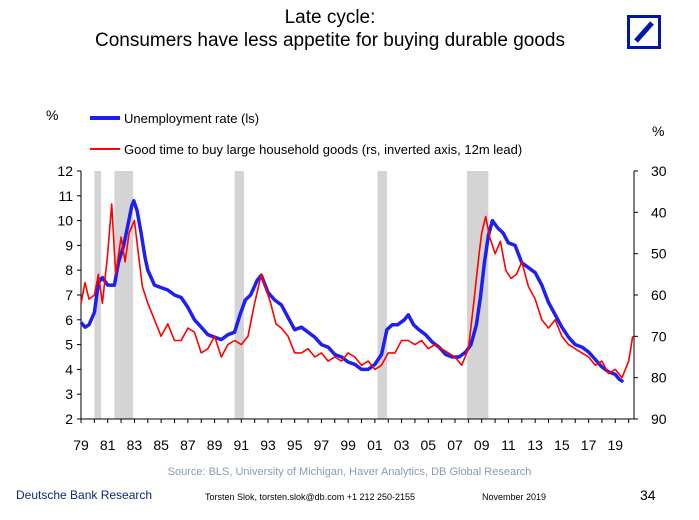  I want to click on x-tick-label: 91, so click(242, 445).